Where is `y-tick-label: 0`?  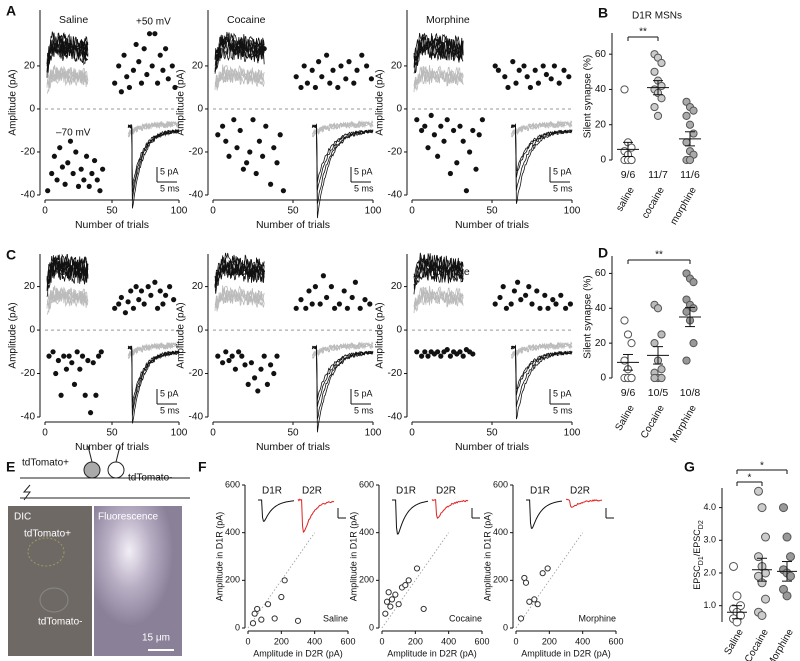 y-tick-label: 0 is located at coordinates (200, 330).